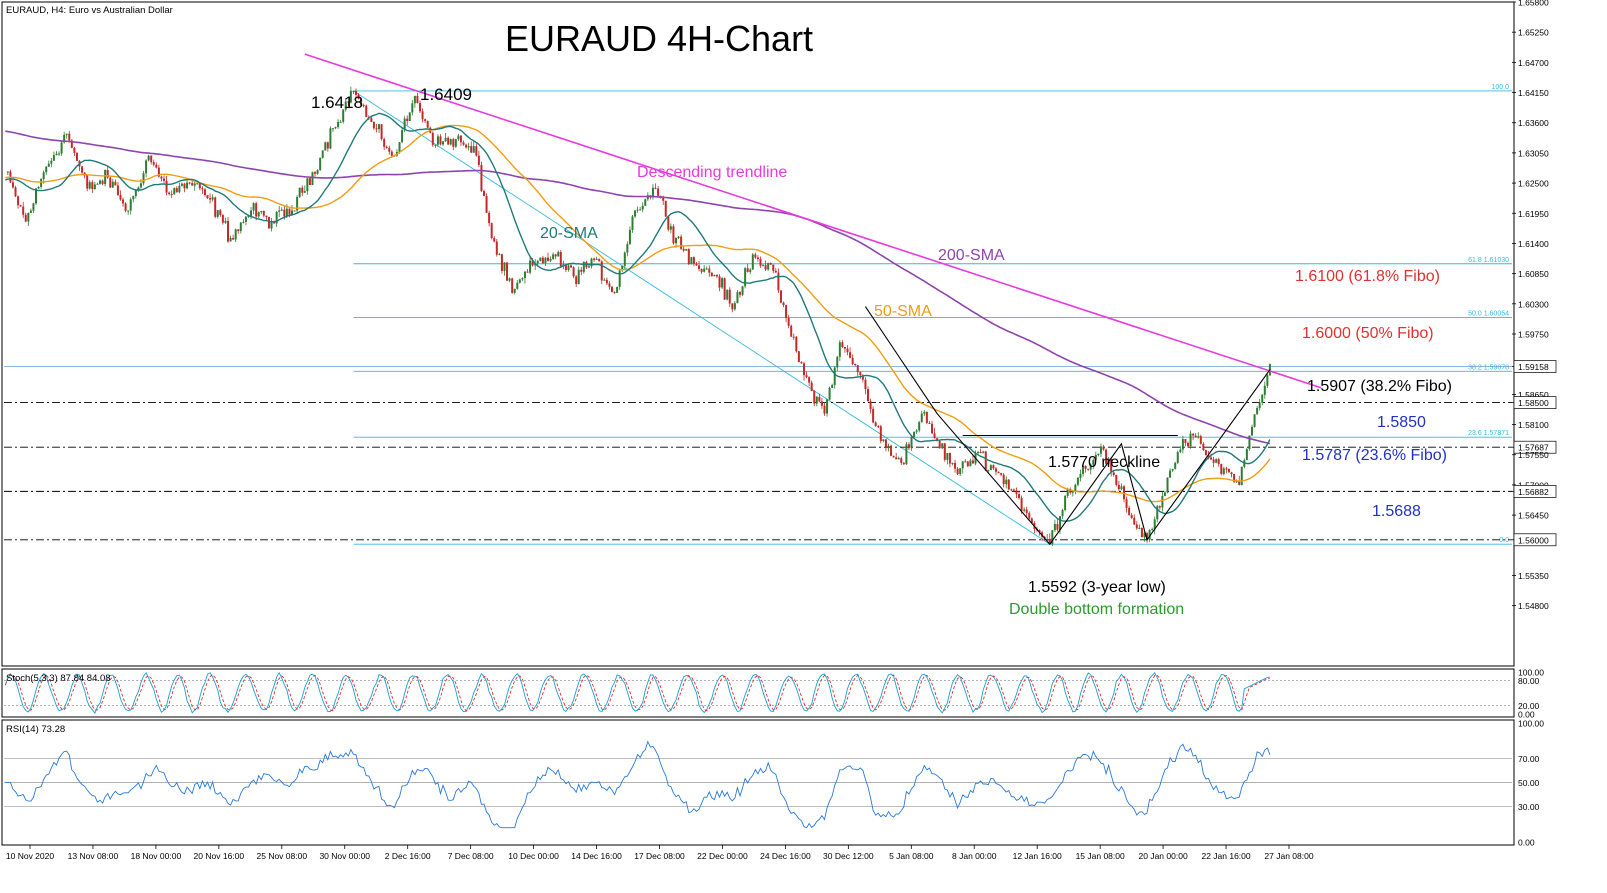 This screenshot has width=1607, height=893. I want to click on y-tick-label: 1.56882, so click(1533, 492).